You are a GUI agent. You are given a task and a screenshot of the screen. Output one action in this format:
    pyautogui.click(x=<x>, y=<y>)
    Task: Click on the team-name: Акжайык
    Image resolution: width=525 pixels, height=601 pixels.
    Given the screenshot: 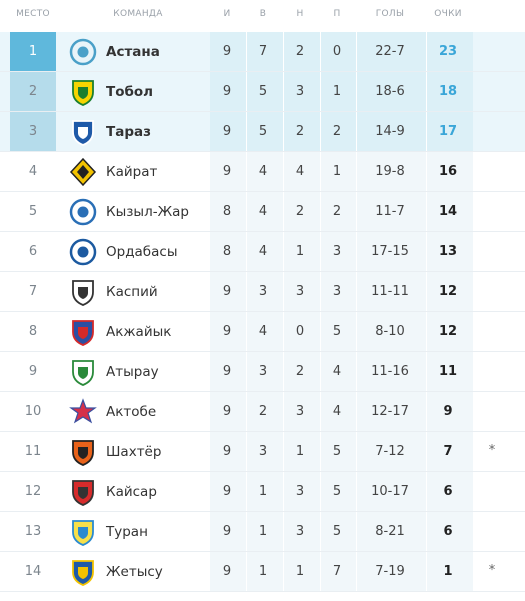 What is the action you would take?
    pyautogui.click(x=139, y=332)
    